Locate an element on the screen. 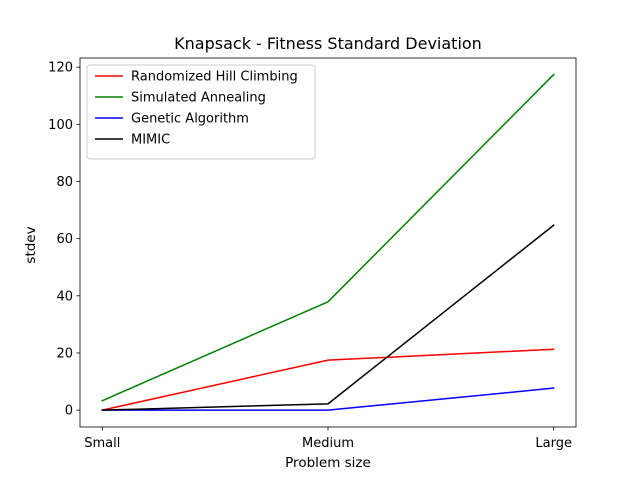 The width and height of the screenshot is (640, 480). y-axis-label: stdev is located at coordinates (31, 244).